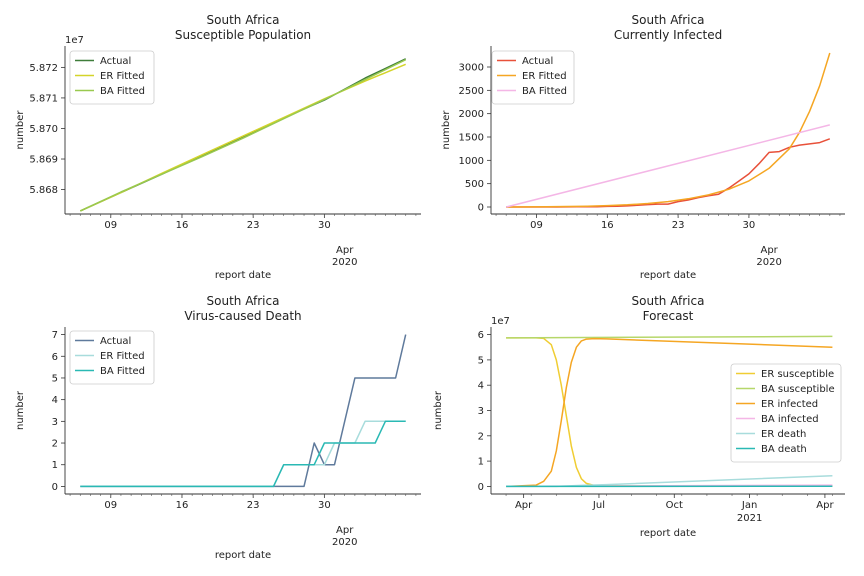 Image resolution: width=864 pixels, height=576 pixels. Describe the element at coordinates (471, 161) in the screenshot. I see `y-tick-label: 1000` at that location.